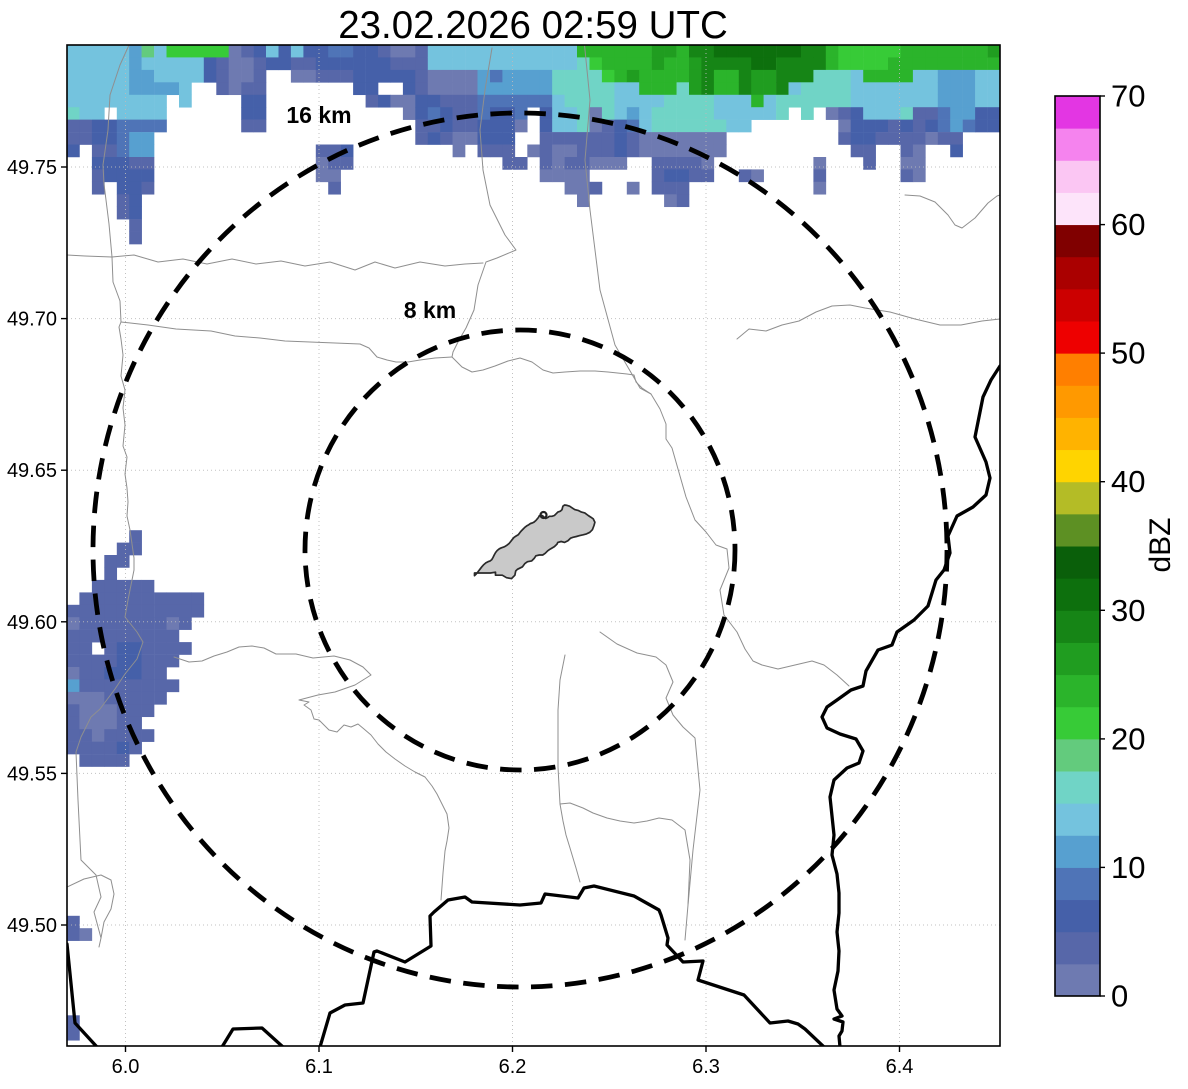  I want to click on svg-text: 16 km, so click(318, 115).